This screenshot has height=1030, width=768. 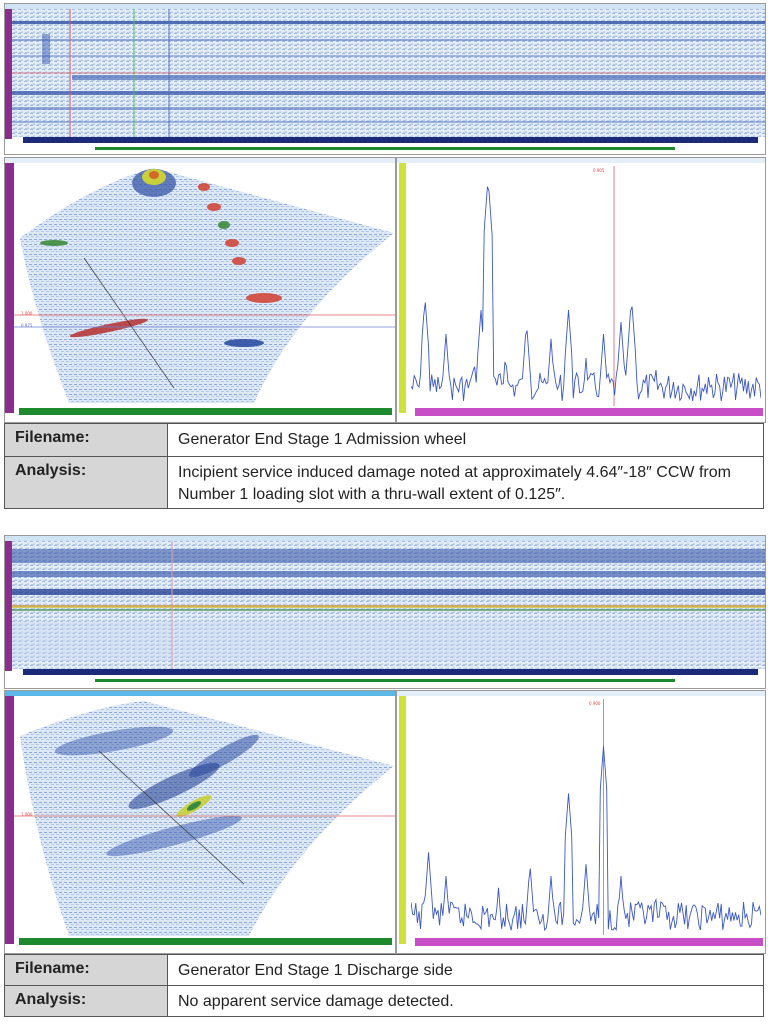 What do you see at coordinates (599, 170) in the screenshot?
I see `ascan-cursor-label: 0.905` at bounding box center [599, 170].